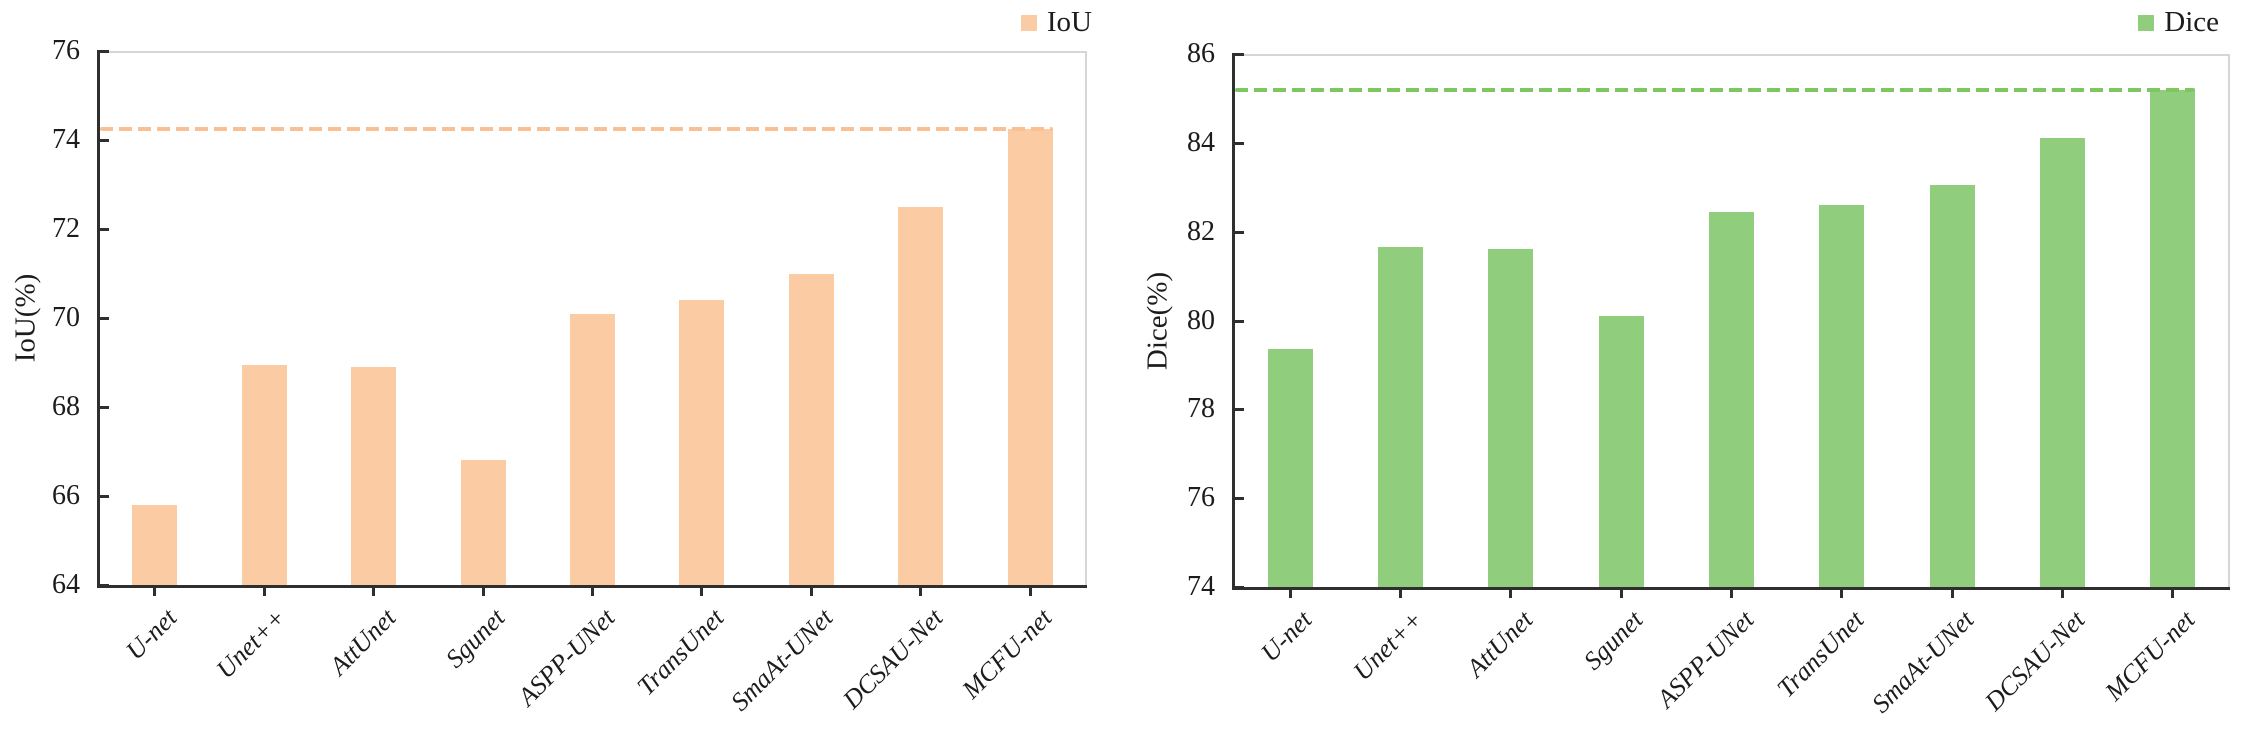 The image size is (2253, 731). I want to click on legend-label-iou: IoU, so click(1069, 22).